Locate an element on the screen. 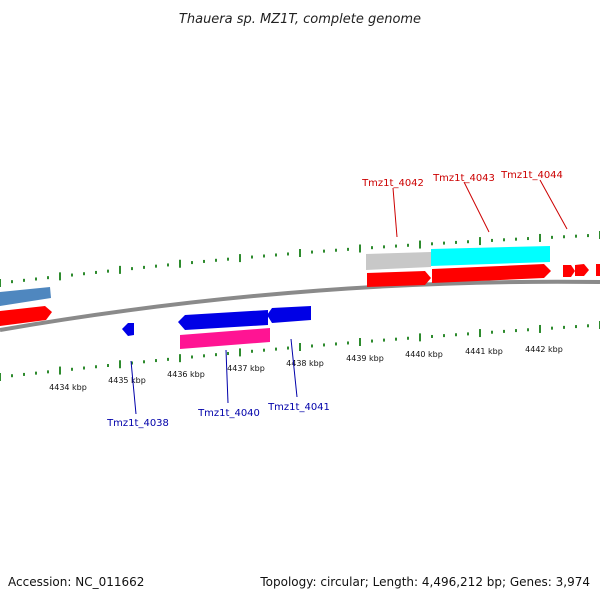 The width and height of the screenshot is (600, 600). gene-label-tmz1t-4043: Tmz1t_4043 is located at coordinates (463, 178).